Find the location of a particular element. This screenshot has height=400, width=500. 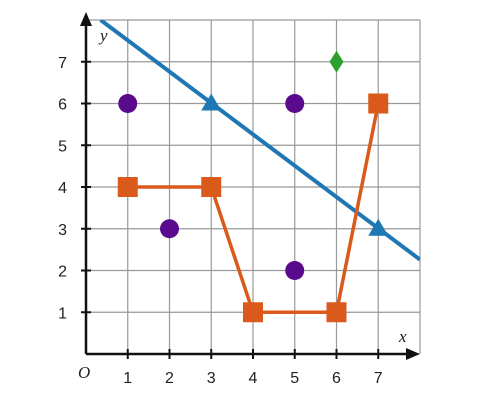

x-tick-label: 6 is located at coordinates (336, 378).